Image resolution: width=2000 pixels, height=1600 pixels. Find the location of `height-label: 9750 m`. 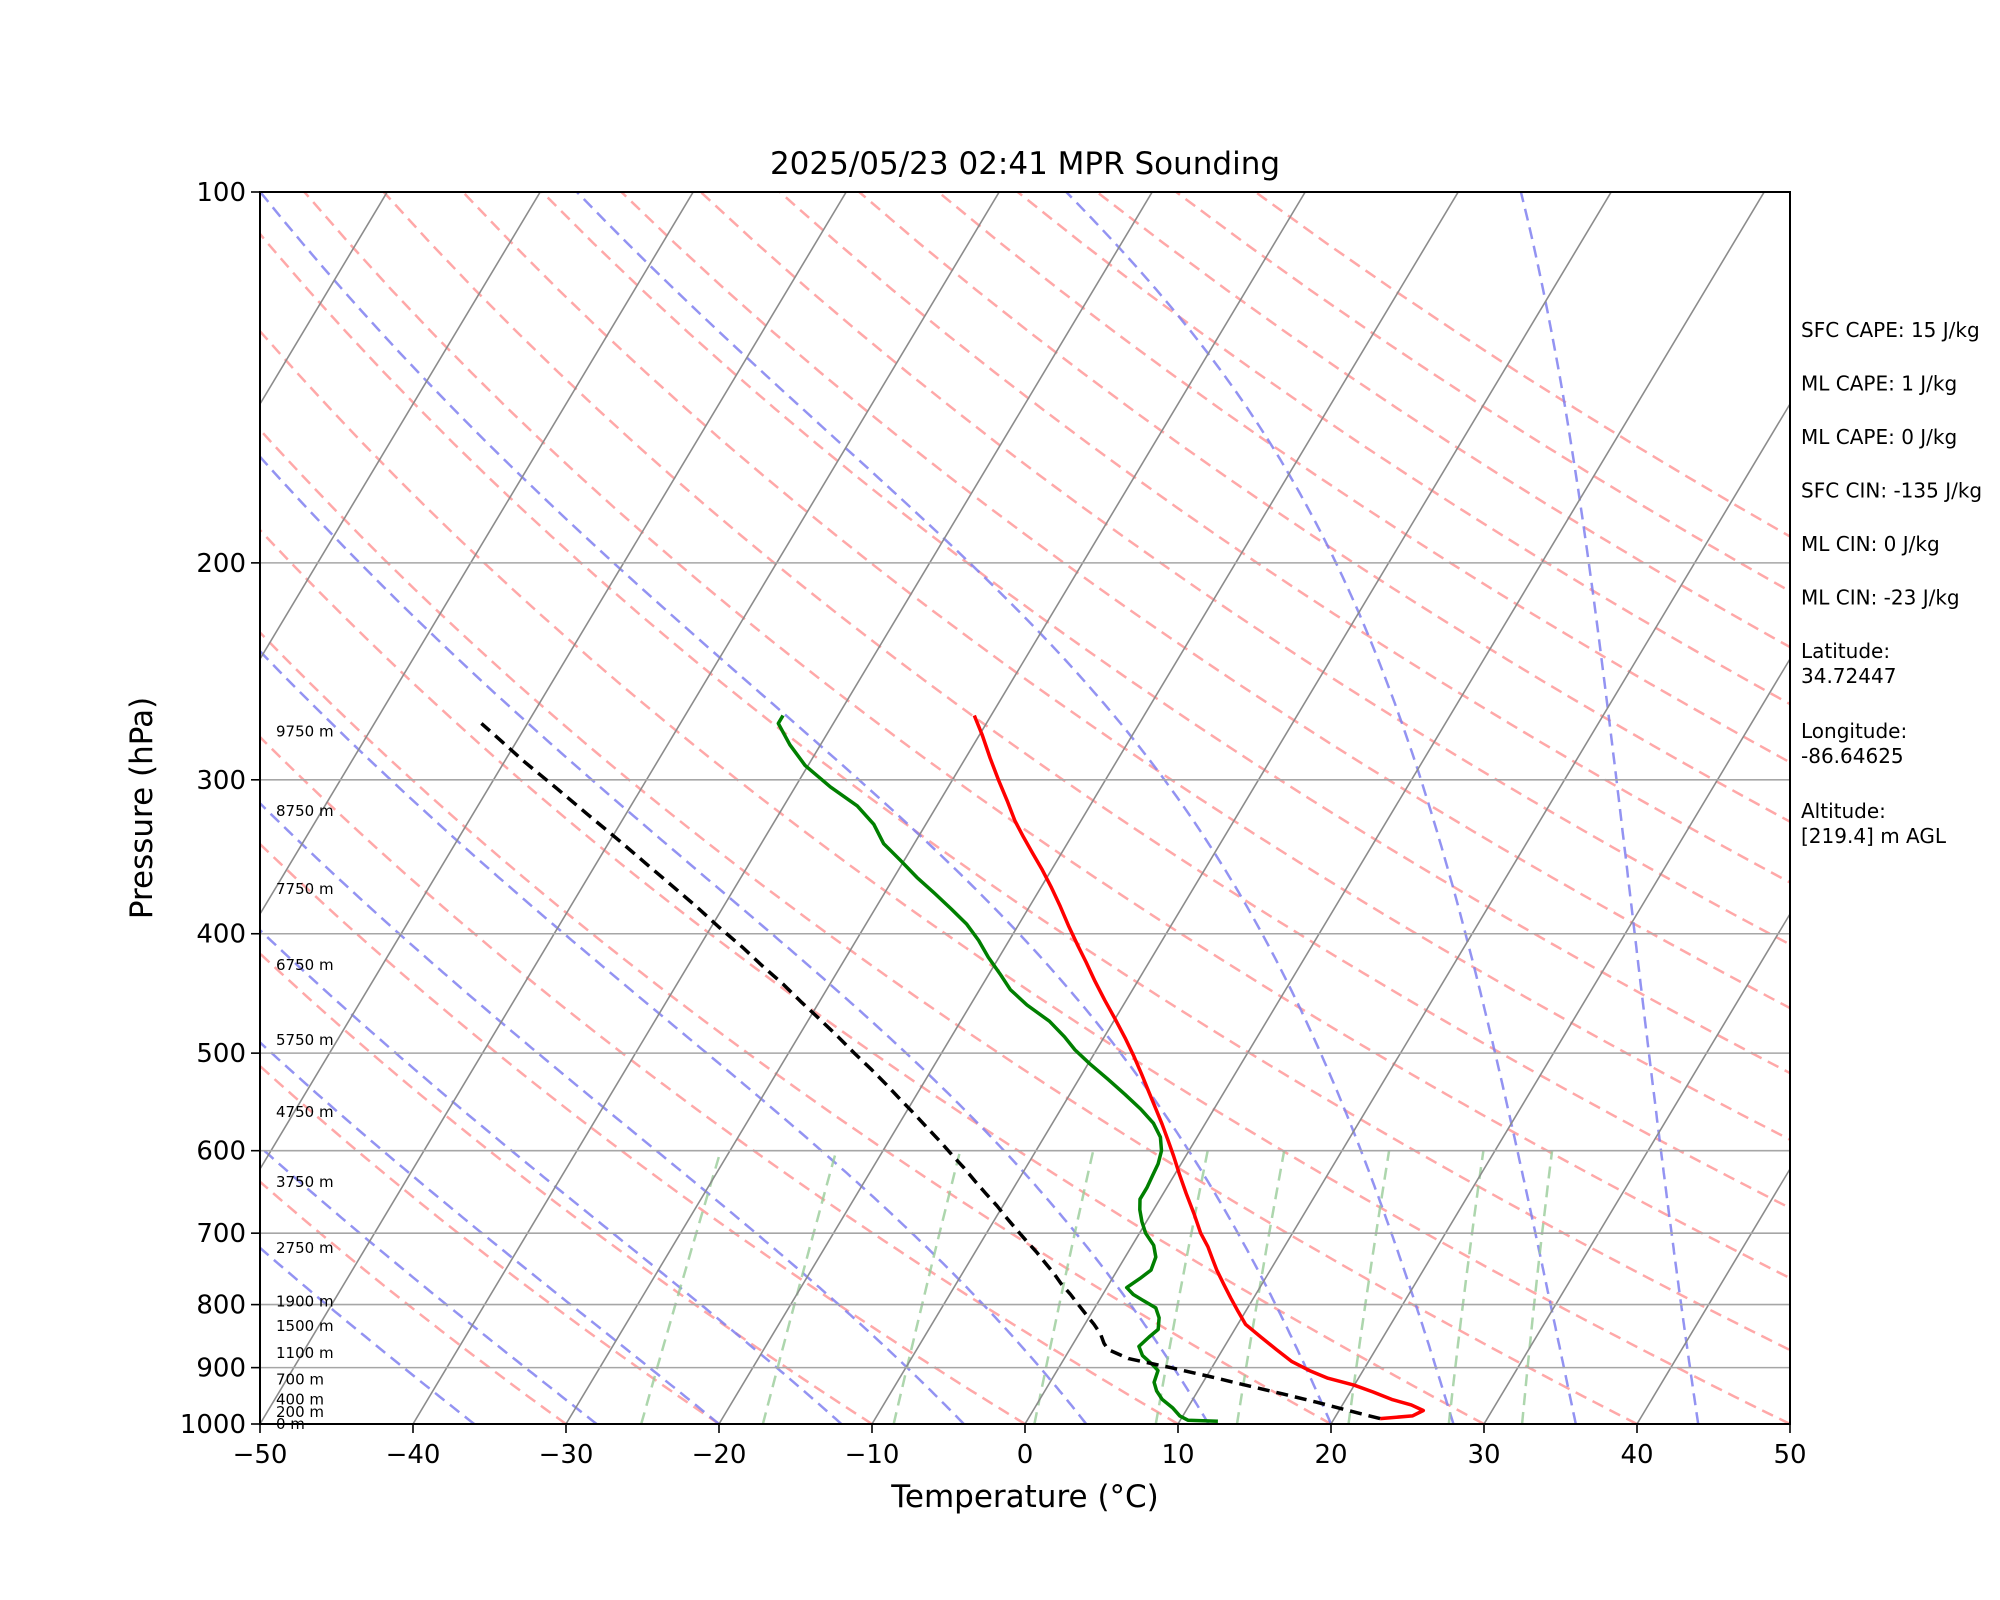

height-label: 9750 m is located at coordinates (305, 731).